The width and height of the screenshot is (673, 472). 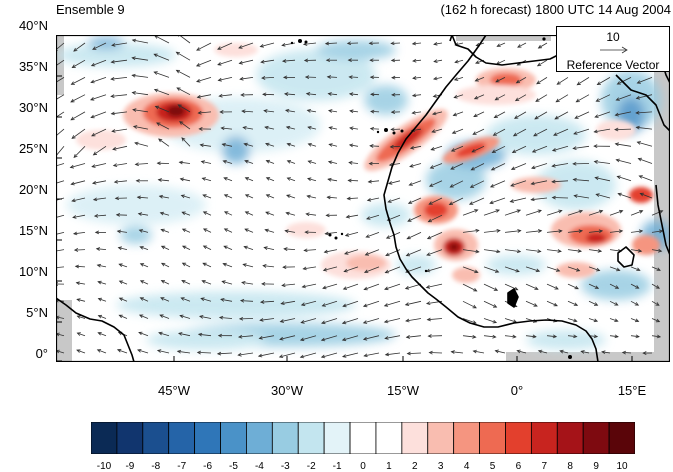 What do you see at coordinates (596, 466) in the screenshot?
I see `colorbar-tick-label: 9` at bounding box center [596, 466].